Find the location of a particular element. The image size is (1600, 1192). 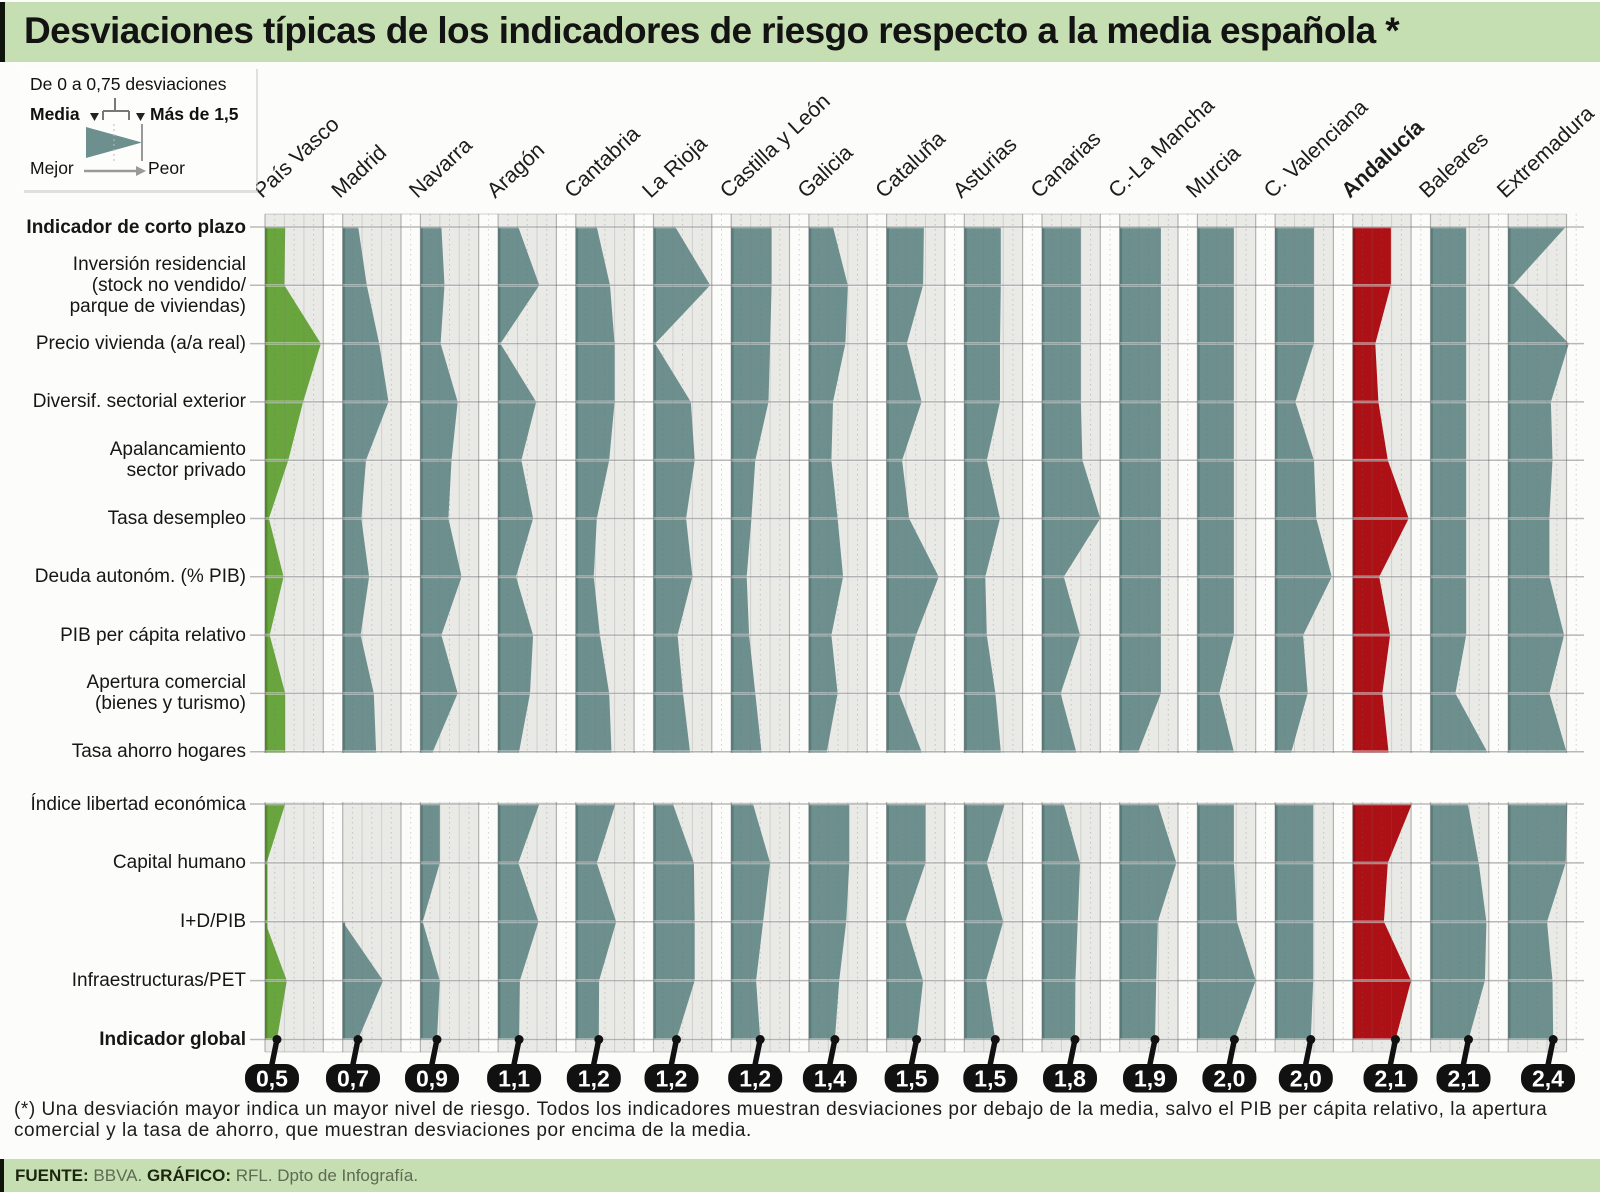

svg-text: Murcia is located at coordinates (1213, 172).